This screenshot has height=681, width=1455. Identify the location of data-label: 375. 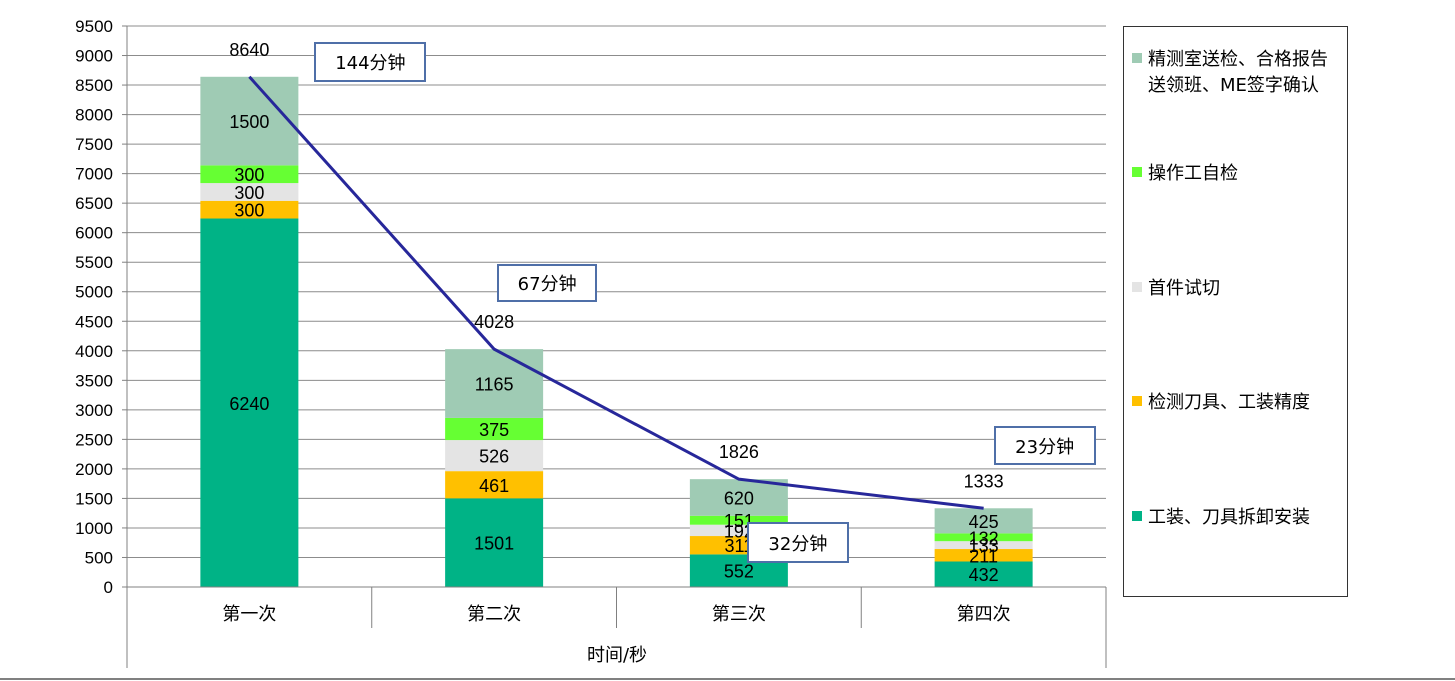
(494, 430).